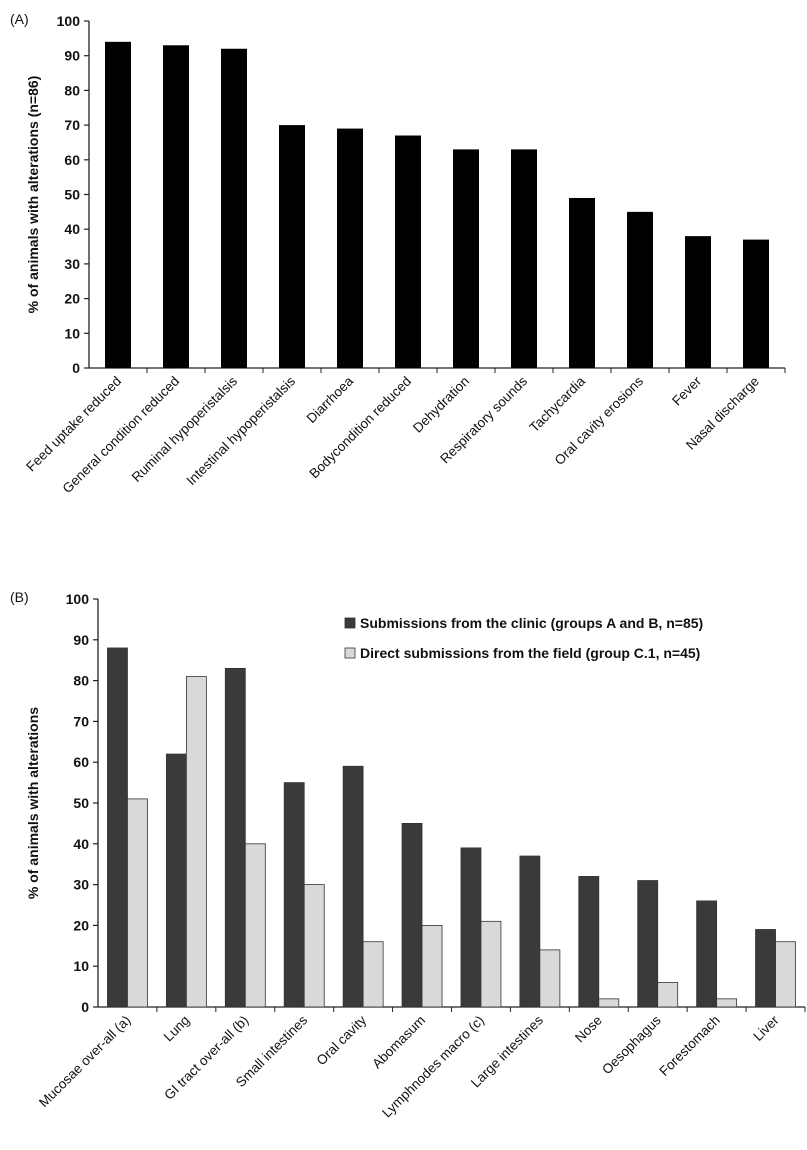  Describe the element at coordinates (558, 404) in the screenshot. I see `category-label: Tachycardia` at that location.